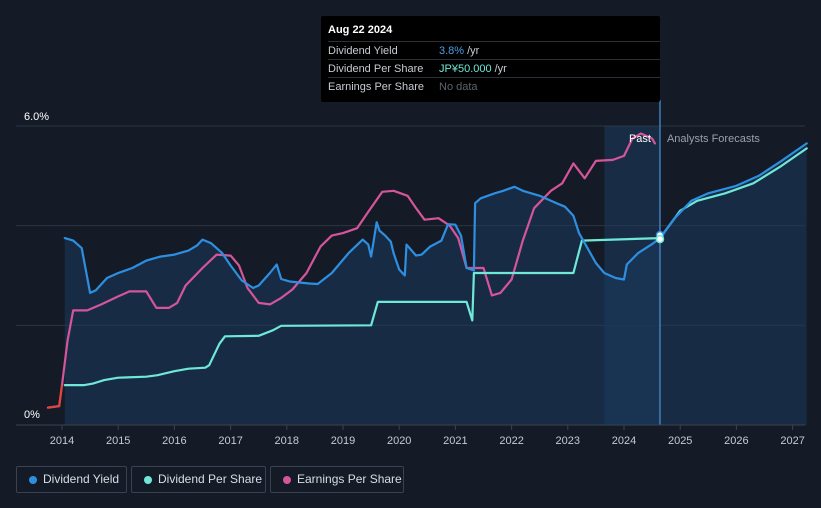 Image resolution: width=821 pixels, height=508 pixels. Describe the element at coordinates (455, 441) in the screenshot. I see `x-tick-label: 2021` at that location.